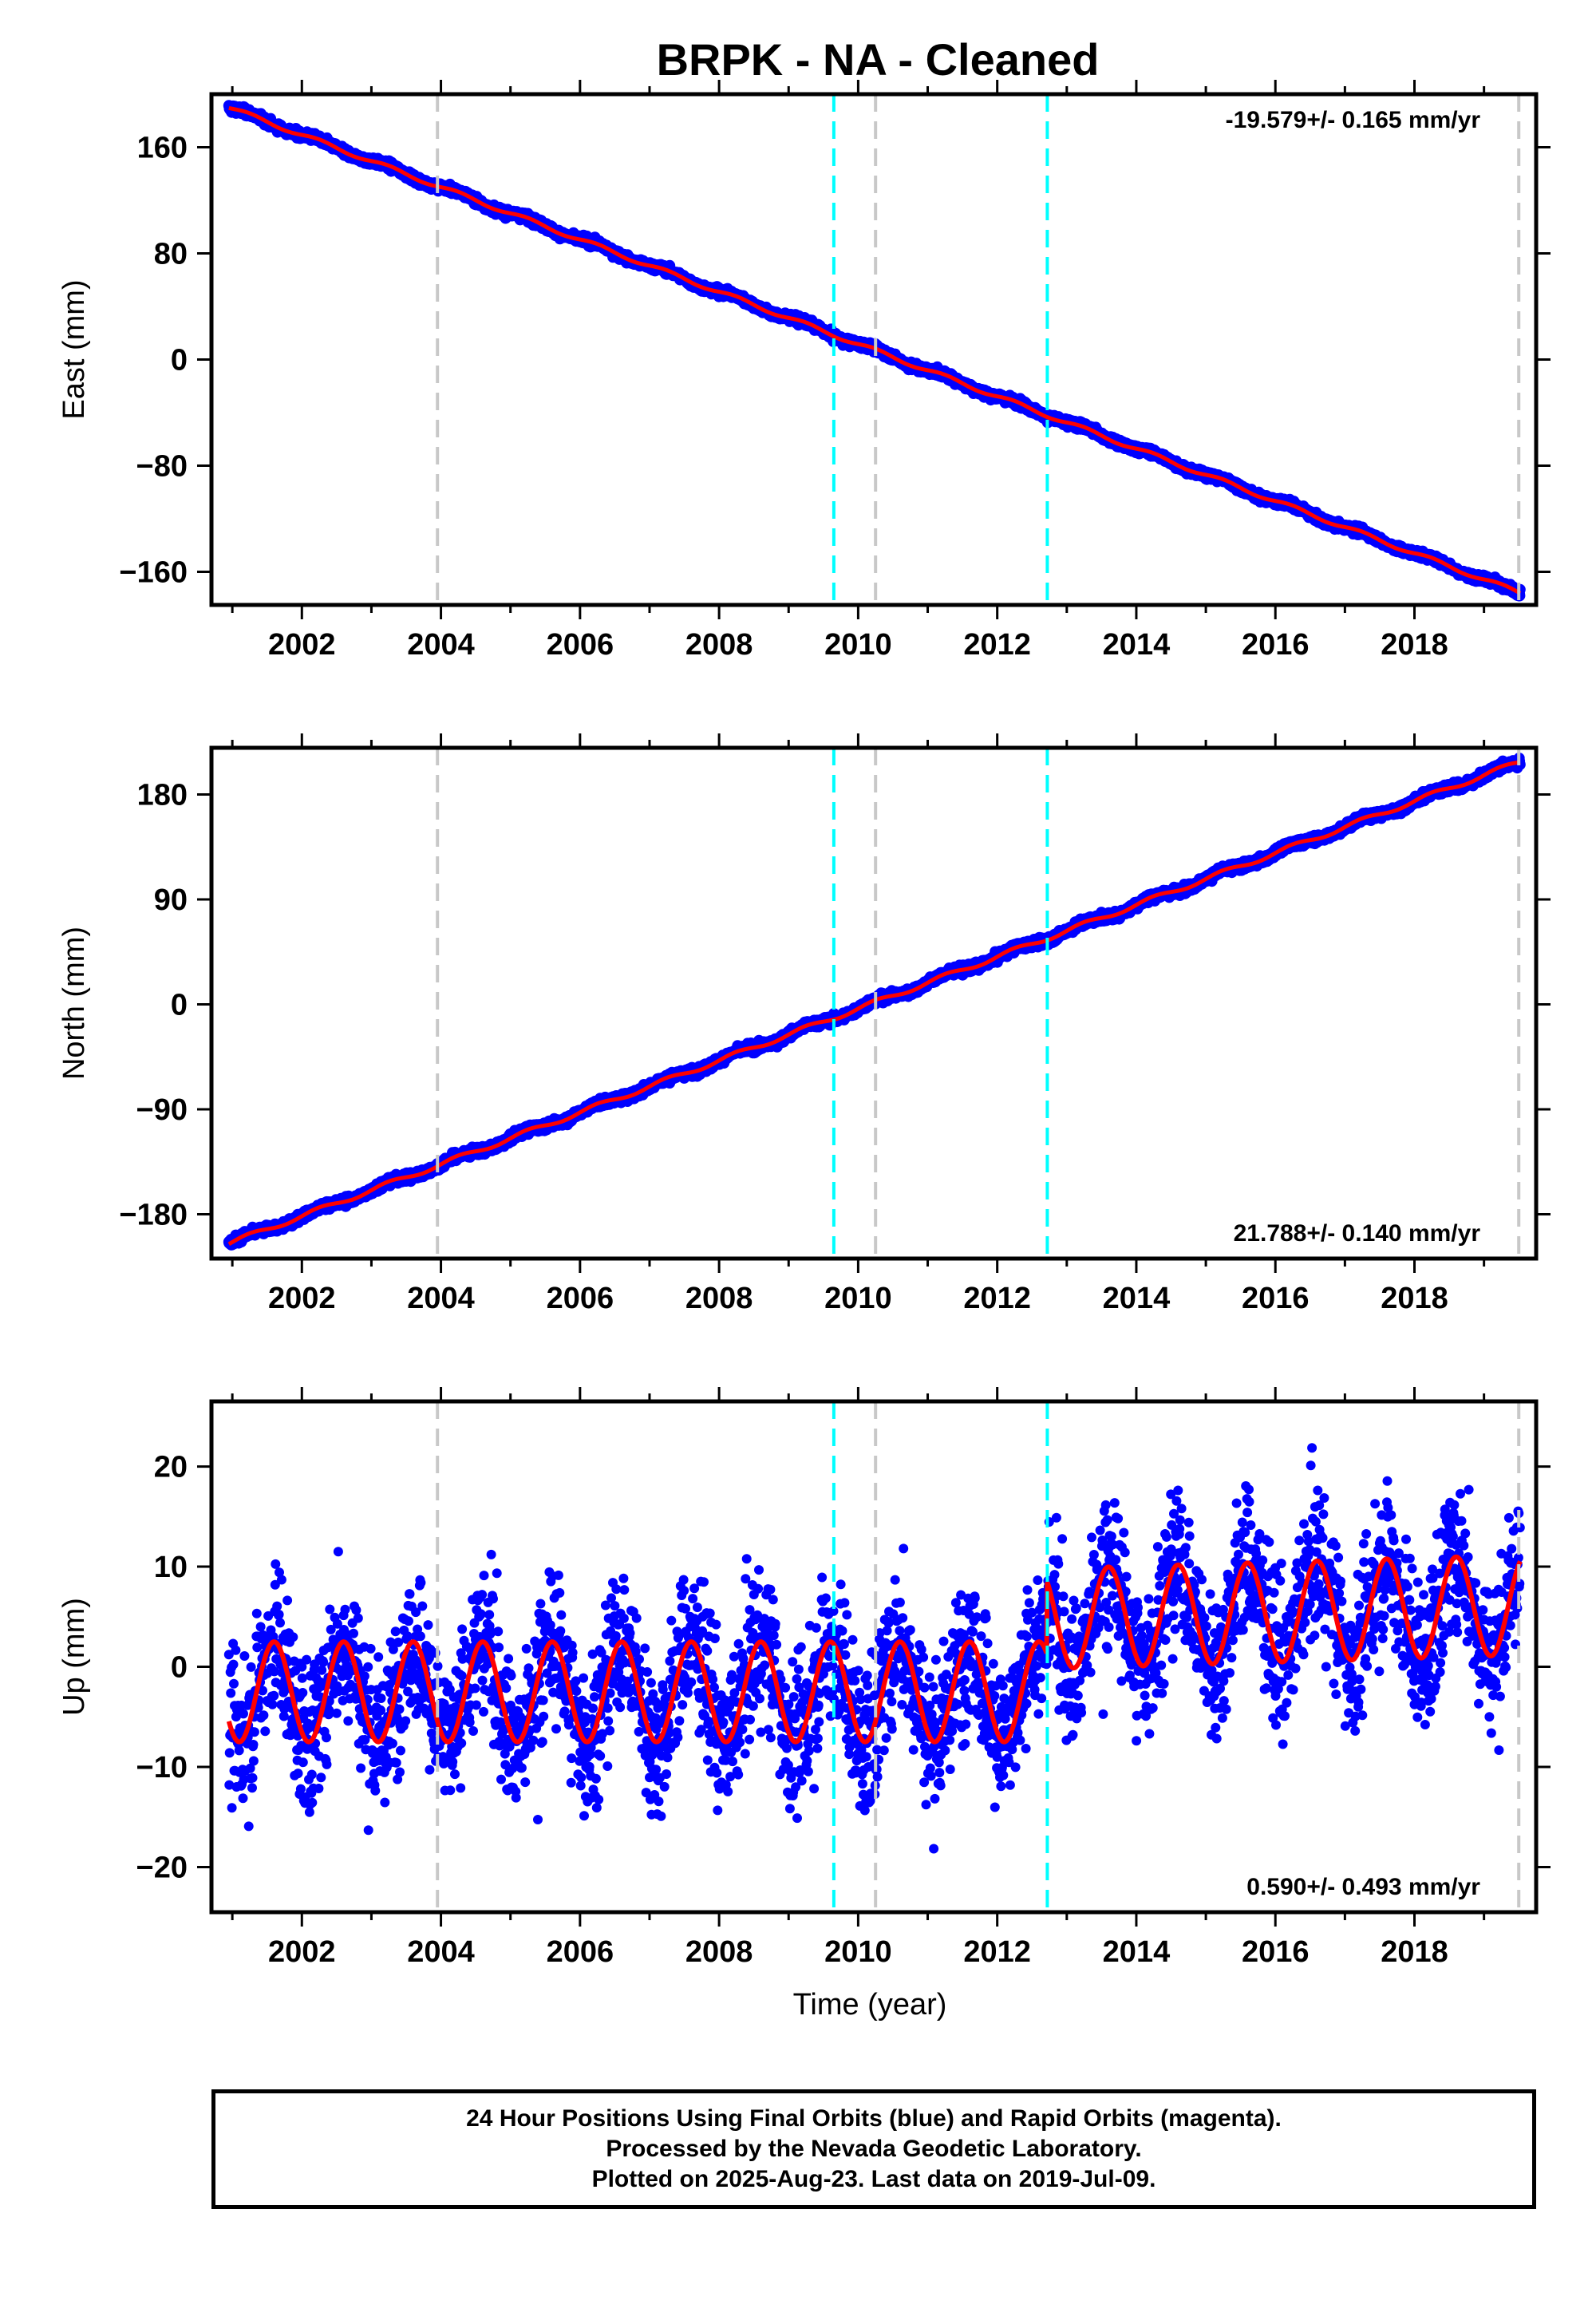 The image size is (1596, 2316). What do you see at coordinates (441, 645) in the screenshot?
I see `x-tick-label: 2004` at bounding box center [441, 645].